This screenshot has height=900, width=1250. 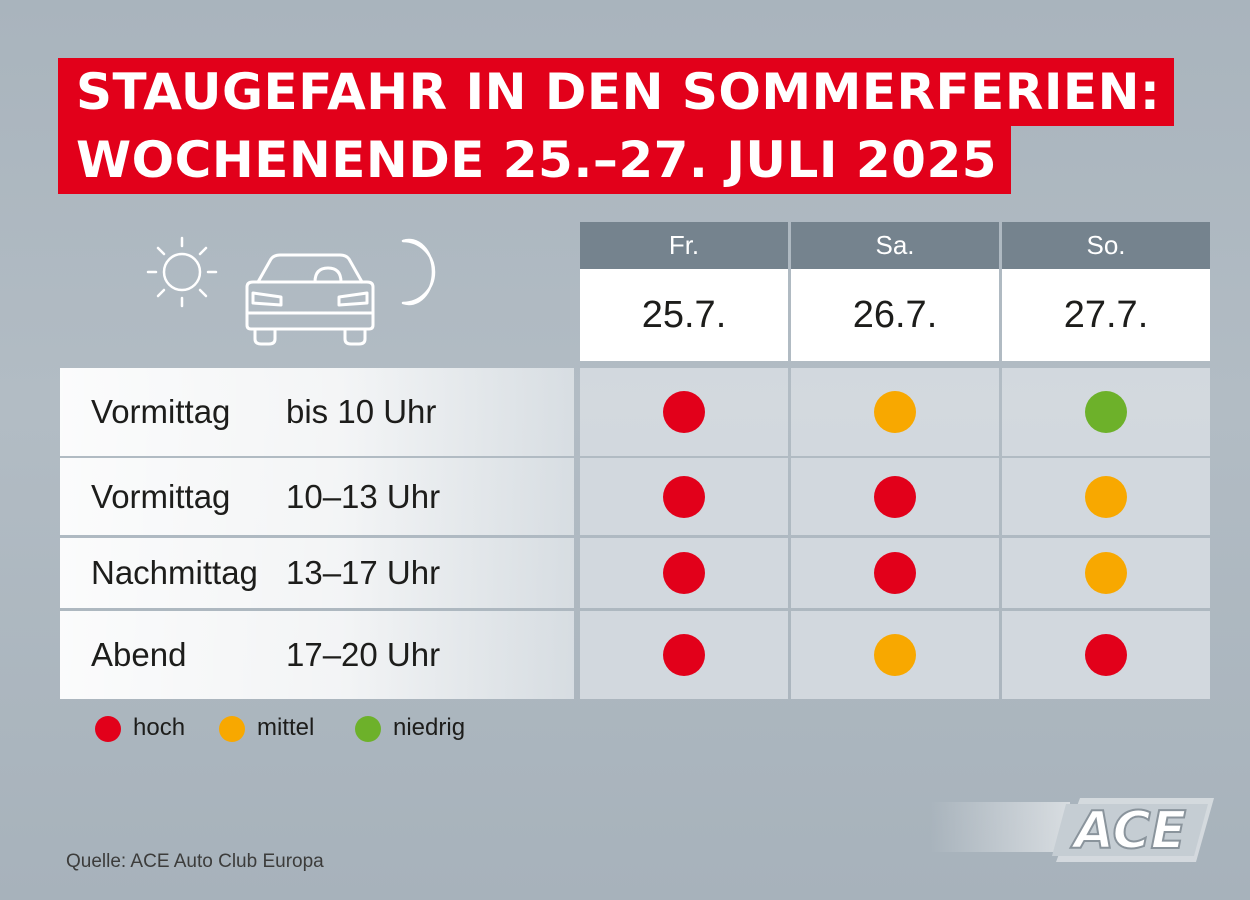 What do you see at coordinates (1106, 315) in the screenshot?
I see `date-cell-so: 27.7.` at bounding box center [1106, 315].